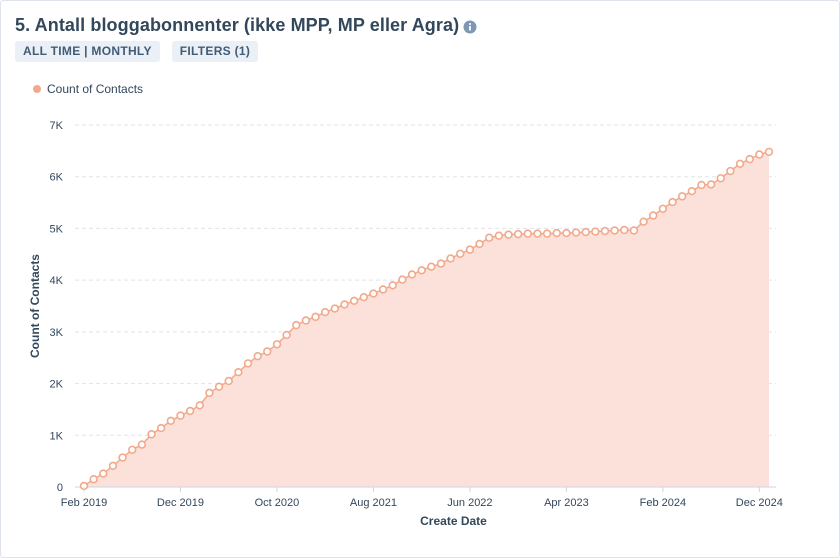 The image size is (840, 558). Describe the element at coordinates (60, 488) in the screenshot. I see `y-tick-label: 0` at that location.